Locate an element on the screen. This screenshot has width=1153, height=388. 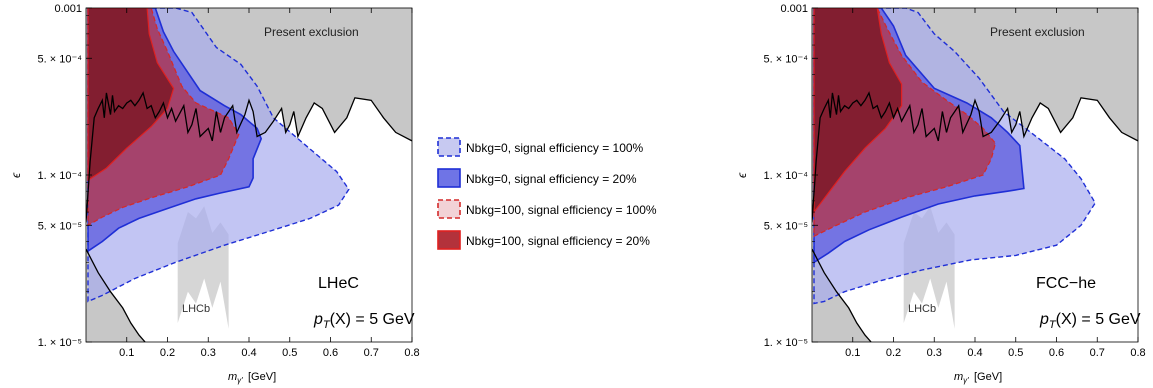
right-annotation-lhcb: LHCb is located at coordinates (922, 309).